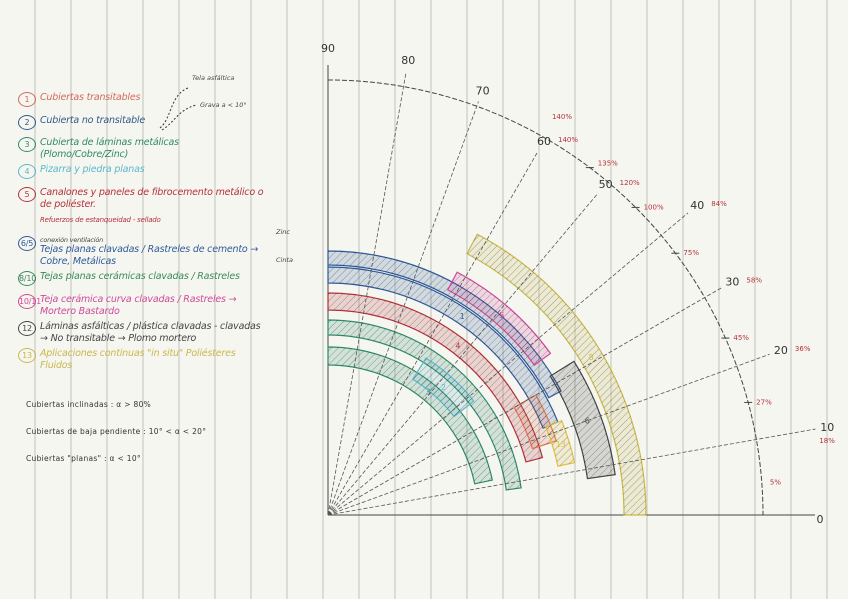 This screenshot has width=848, height=599. What do you see at coordinates (90, 97) in the screenshot?
I see `legend-text: Cubiertas transitables` at bounding box center [90, 97].